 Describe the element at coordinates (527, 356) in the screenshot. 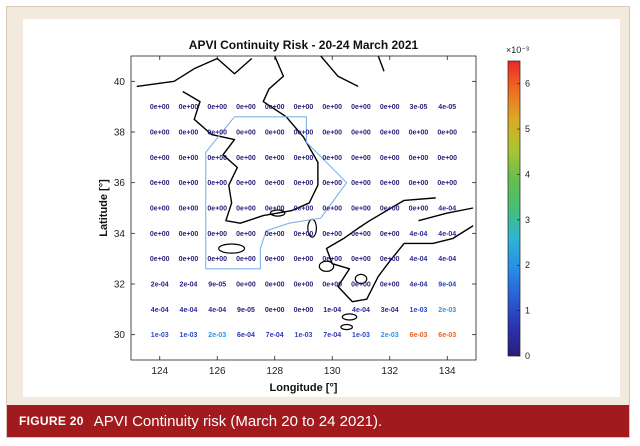

I see `colorbar-tick-label: 0` at that location.